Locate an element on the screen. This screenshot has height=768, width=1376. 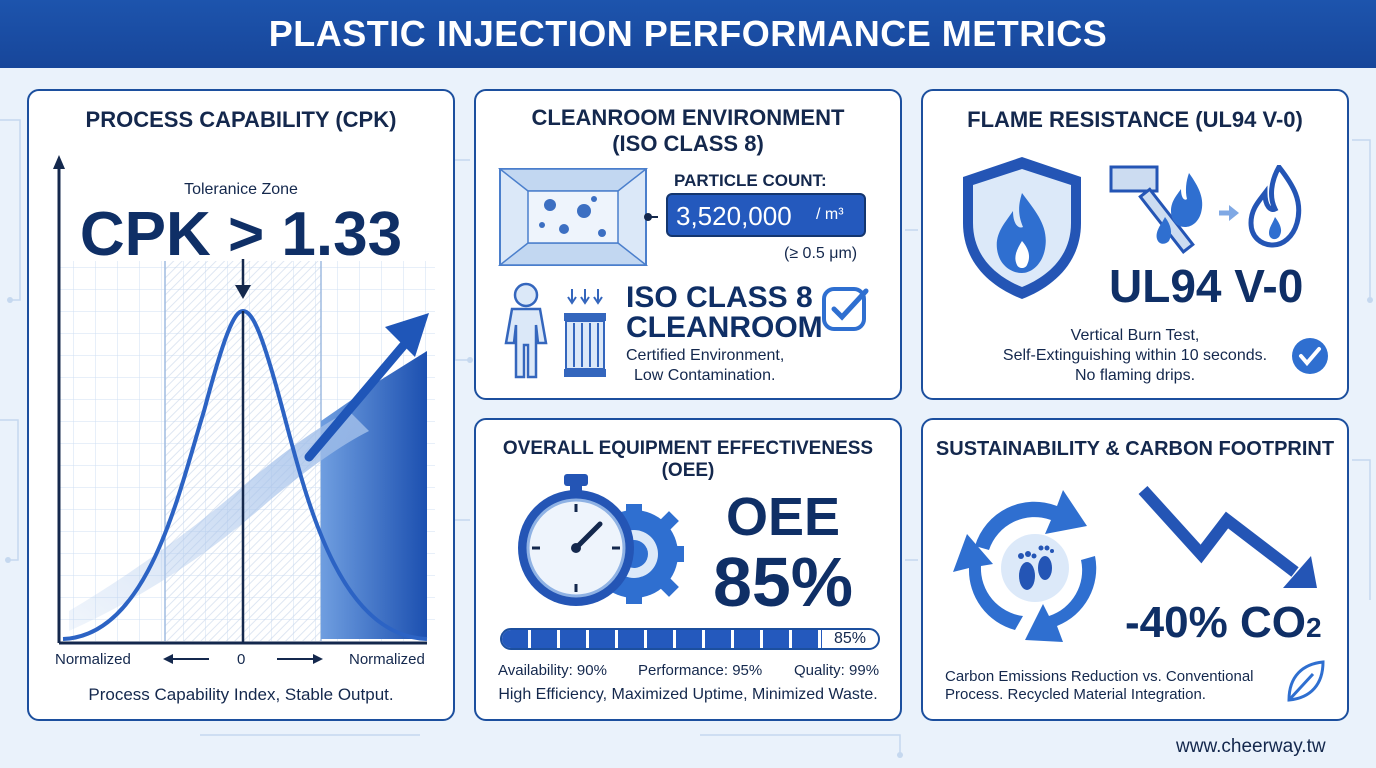
growth-arrow-head is located at coordinates (407, 335).